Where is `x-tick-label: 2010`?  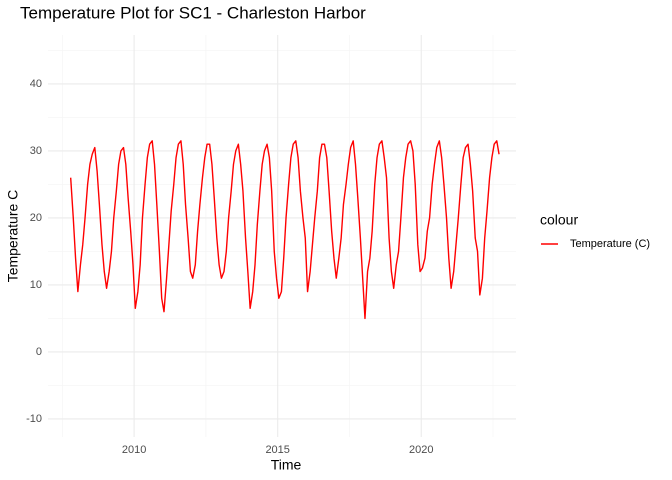
x-tick-label: 2010 is located at coordinates (134, 450).